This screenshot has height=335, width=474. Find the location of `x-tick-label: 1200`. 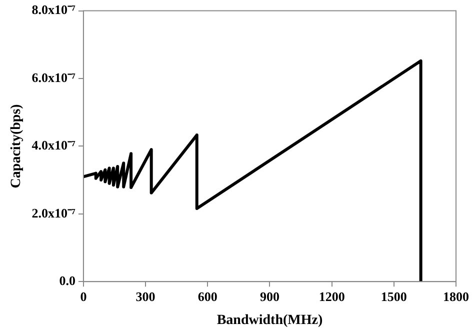

x-tick-label: 1200 is located at coordinates (331, 296).